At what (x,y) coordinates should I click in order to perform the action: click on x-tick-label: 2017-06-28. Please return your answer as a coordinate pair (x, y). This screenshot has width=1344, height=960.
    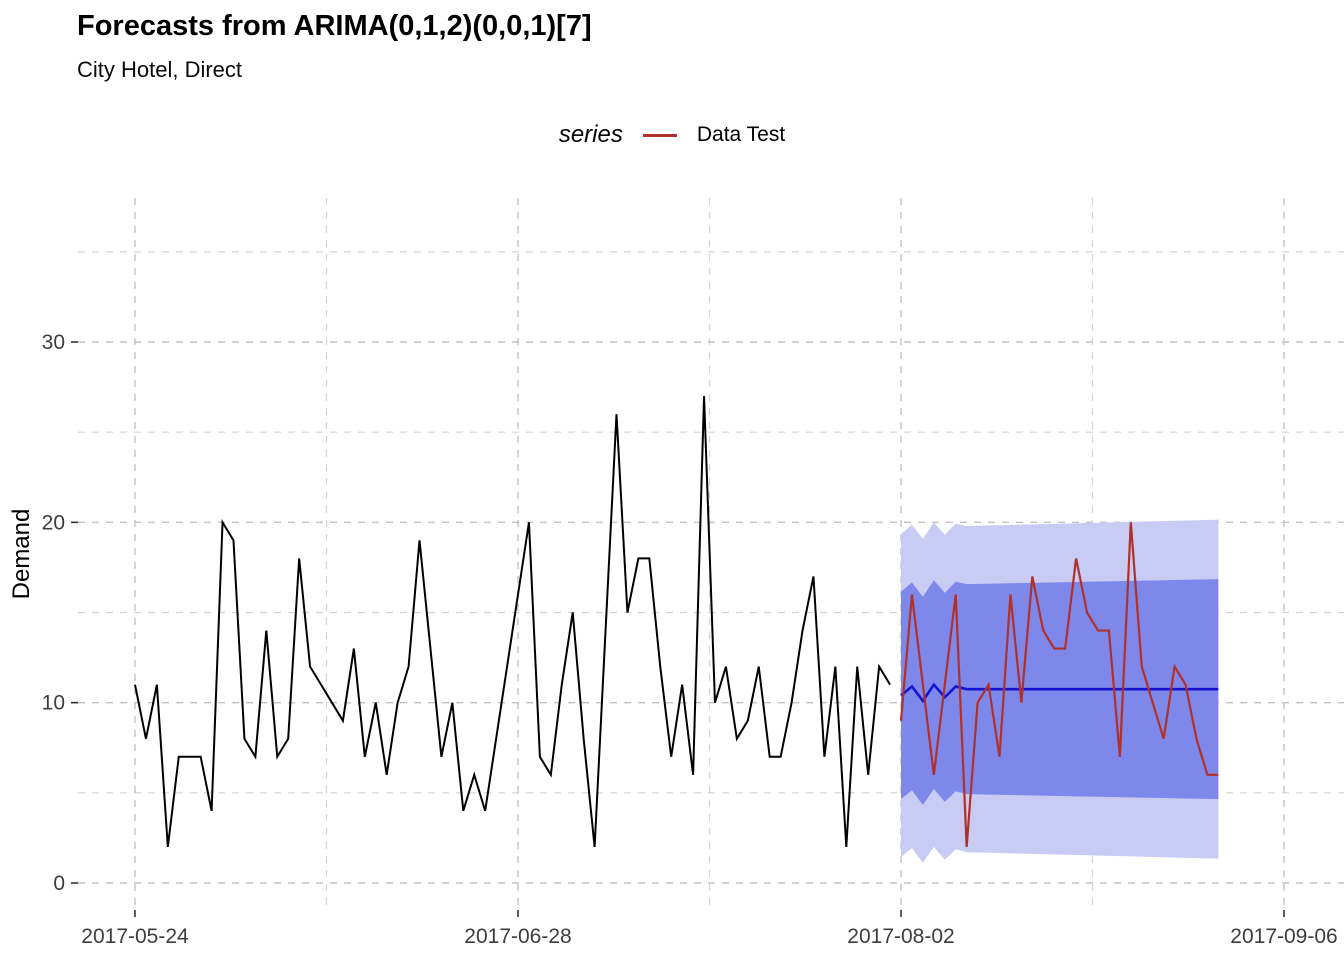
    Looking at the image, I should click on (517, 936).